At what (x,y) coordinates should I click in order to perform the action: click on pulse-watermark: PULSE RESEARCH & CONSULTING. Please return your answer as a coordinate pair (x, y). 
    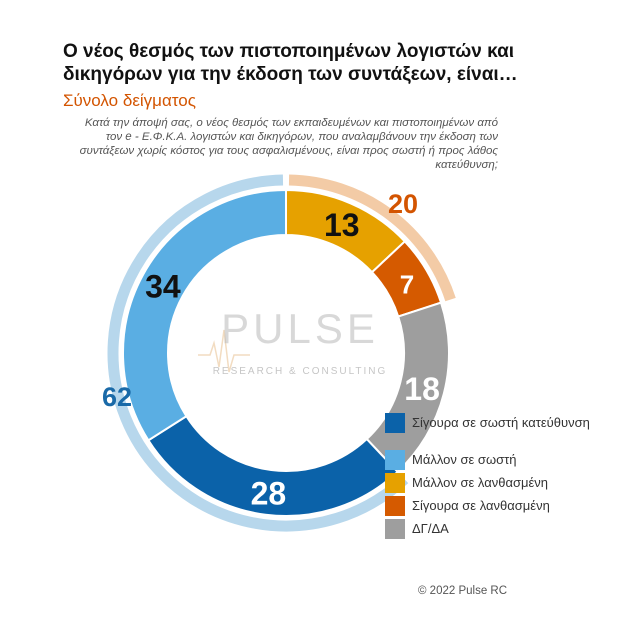
    Looking at the image, I should click on (293, 341).